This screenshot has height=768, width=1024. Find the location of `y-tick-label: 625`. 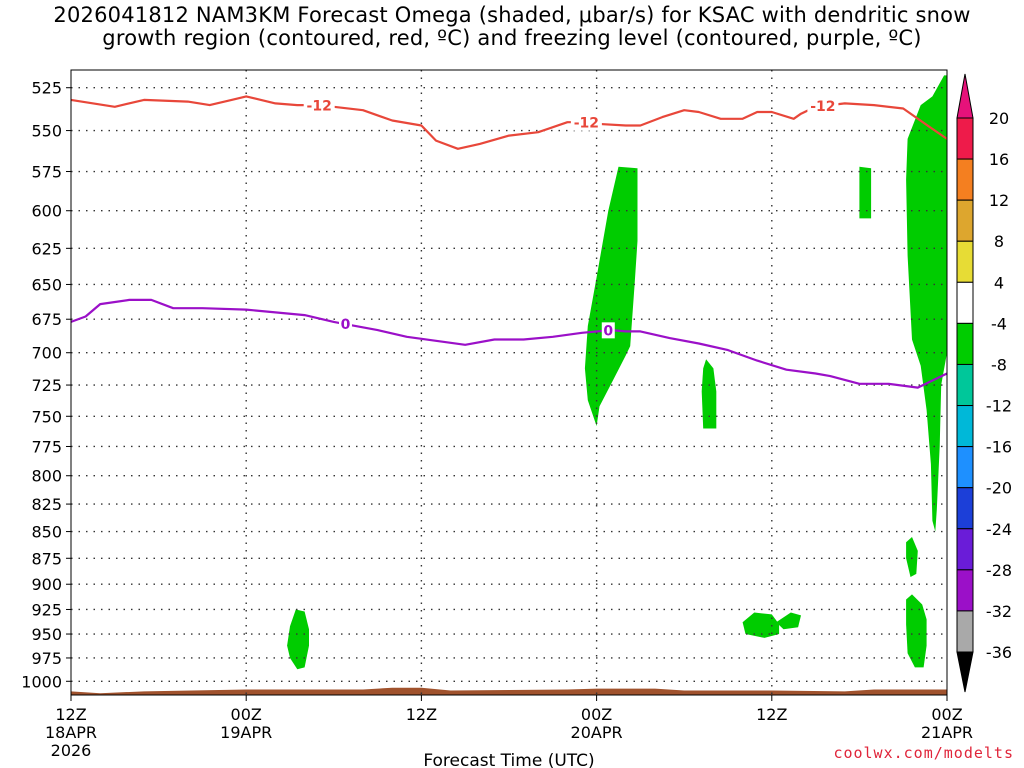

y-tick-label: 625 is located at coordinates (46, 248).